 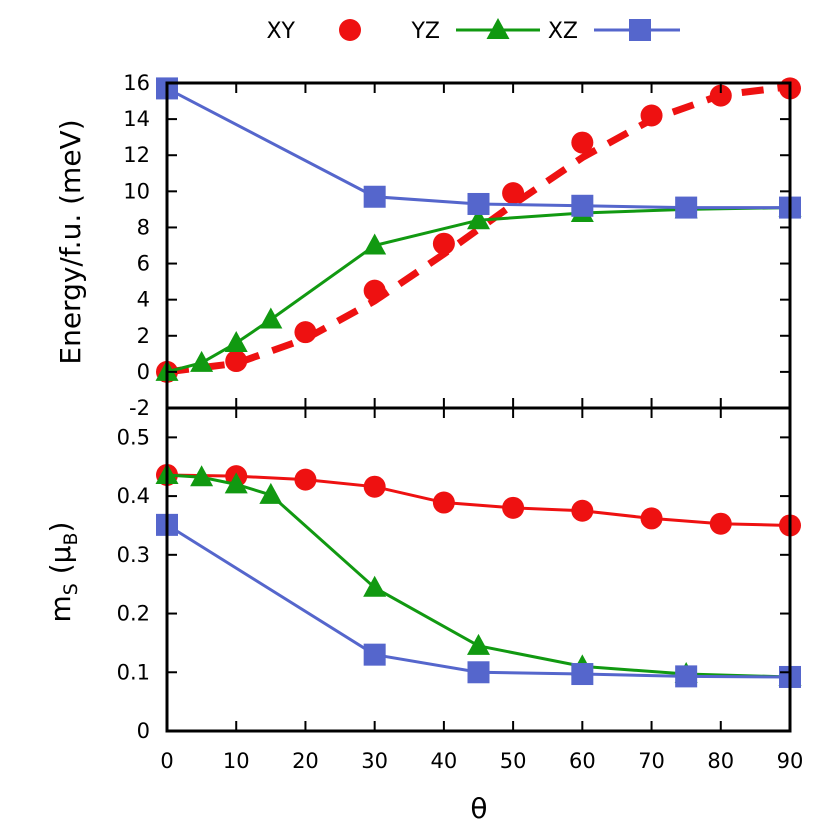 I want to click on energy-ytick-label: 6, so click(x=143, y=264).